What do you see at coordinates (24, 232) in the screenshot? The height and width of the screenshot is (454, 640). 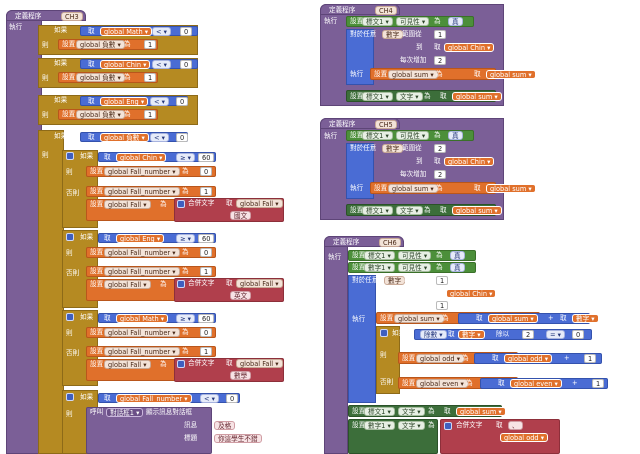 I see `ch3-procedure` at bounding box center [24, 232].